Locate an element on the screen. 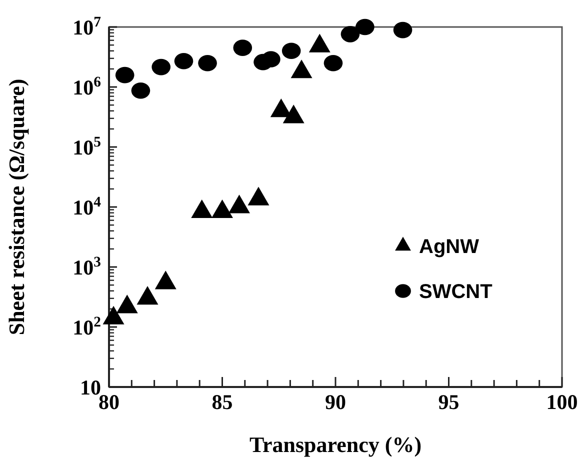 The image size is (585, 461). y-tick-label: 10 is located at coordinates (90, 387).